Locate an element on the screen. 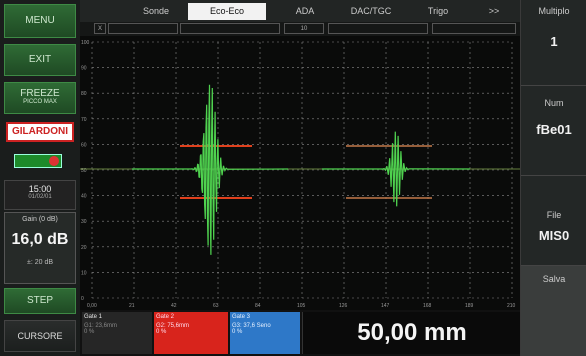 This screenshot has width=586, height=356. salva-button: Salva is located at coordinates (553, 311).